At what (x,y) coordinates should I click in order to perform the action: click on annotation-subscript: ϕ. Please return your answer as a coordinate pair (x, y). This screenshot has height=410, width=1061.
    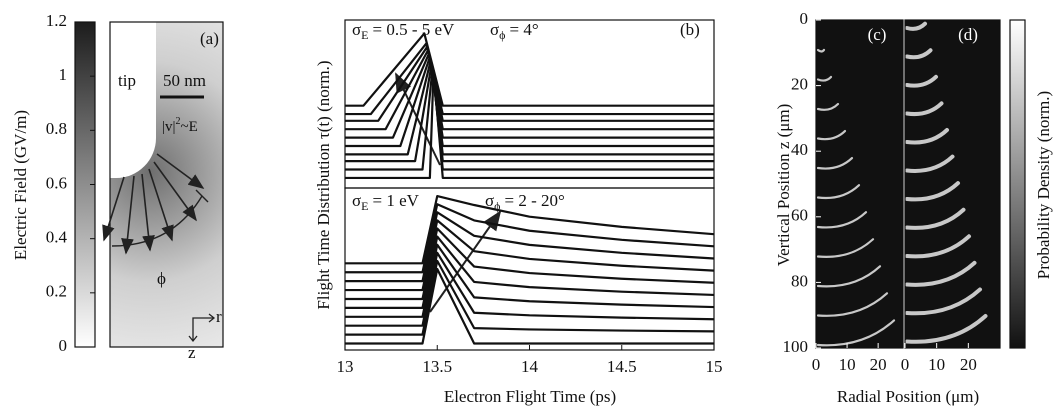
    Looking at the image, I should click on (497, 206).